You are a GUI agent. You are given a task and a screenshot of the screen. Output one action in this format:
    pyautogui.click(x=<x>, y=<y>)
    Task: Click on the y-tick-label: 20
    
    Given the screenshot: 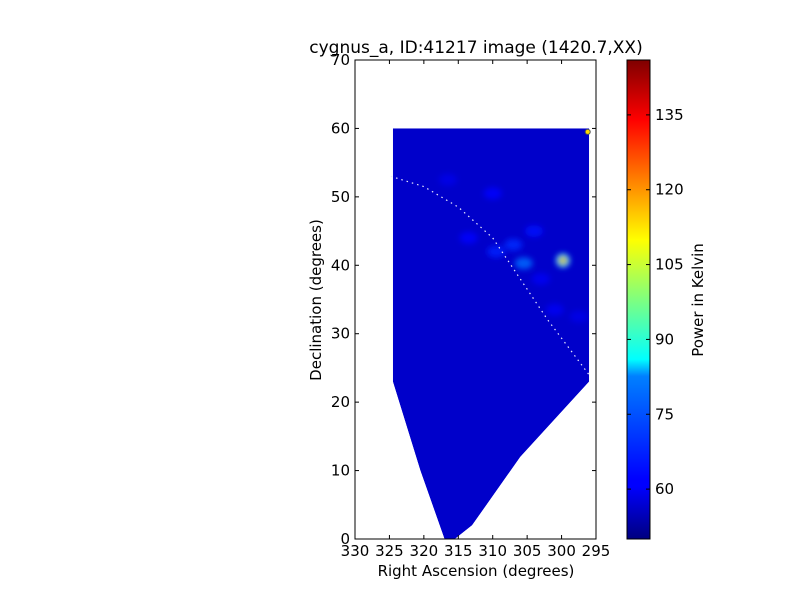 What is the action you would take?
    pyautogui.click(x=340, y=402)
    